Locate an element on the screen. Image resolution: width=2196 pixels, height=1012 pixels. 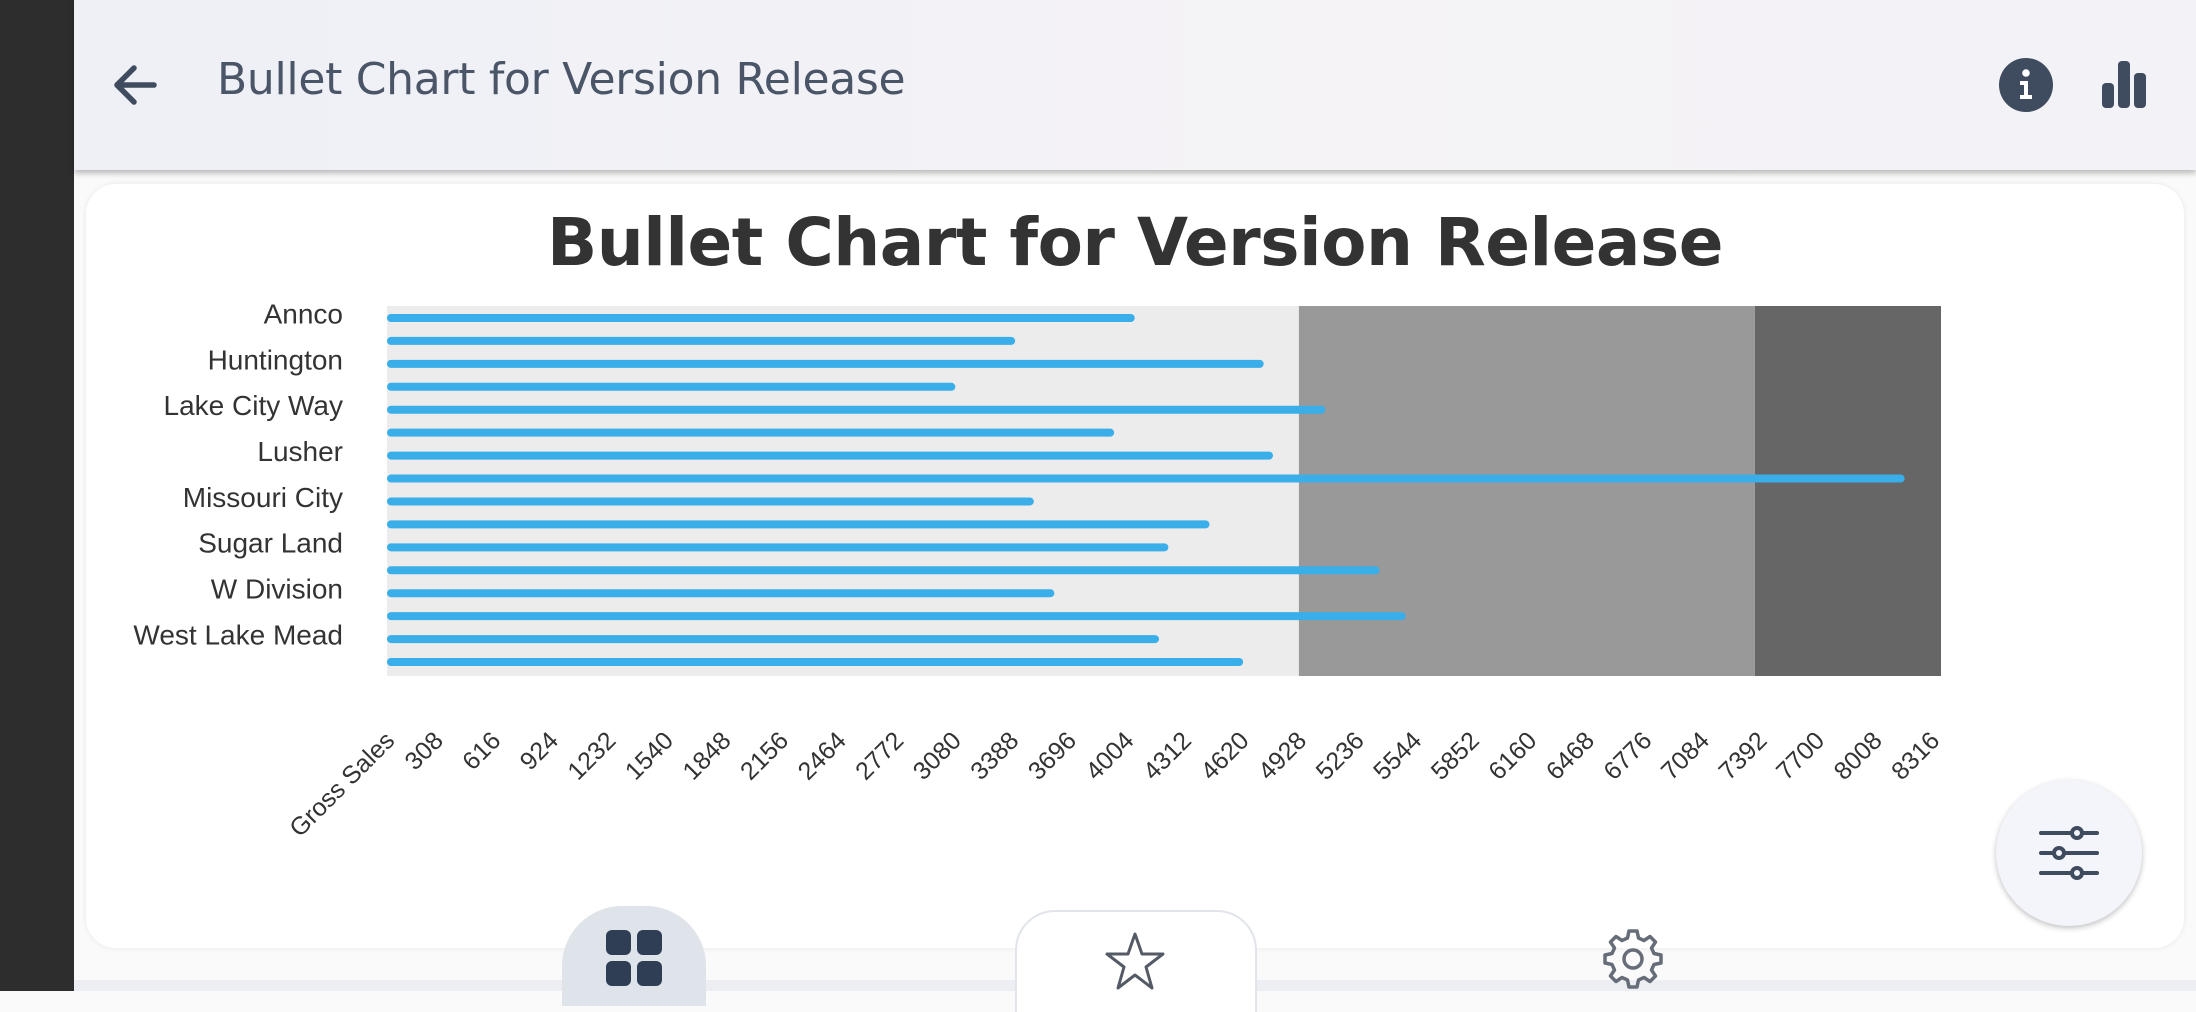
tick-label: 924 is located at coordinates (539, 750).